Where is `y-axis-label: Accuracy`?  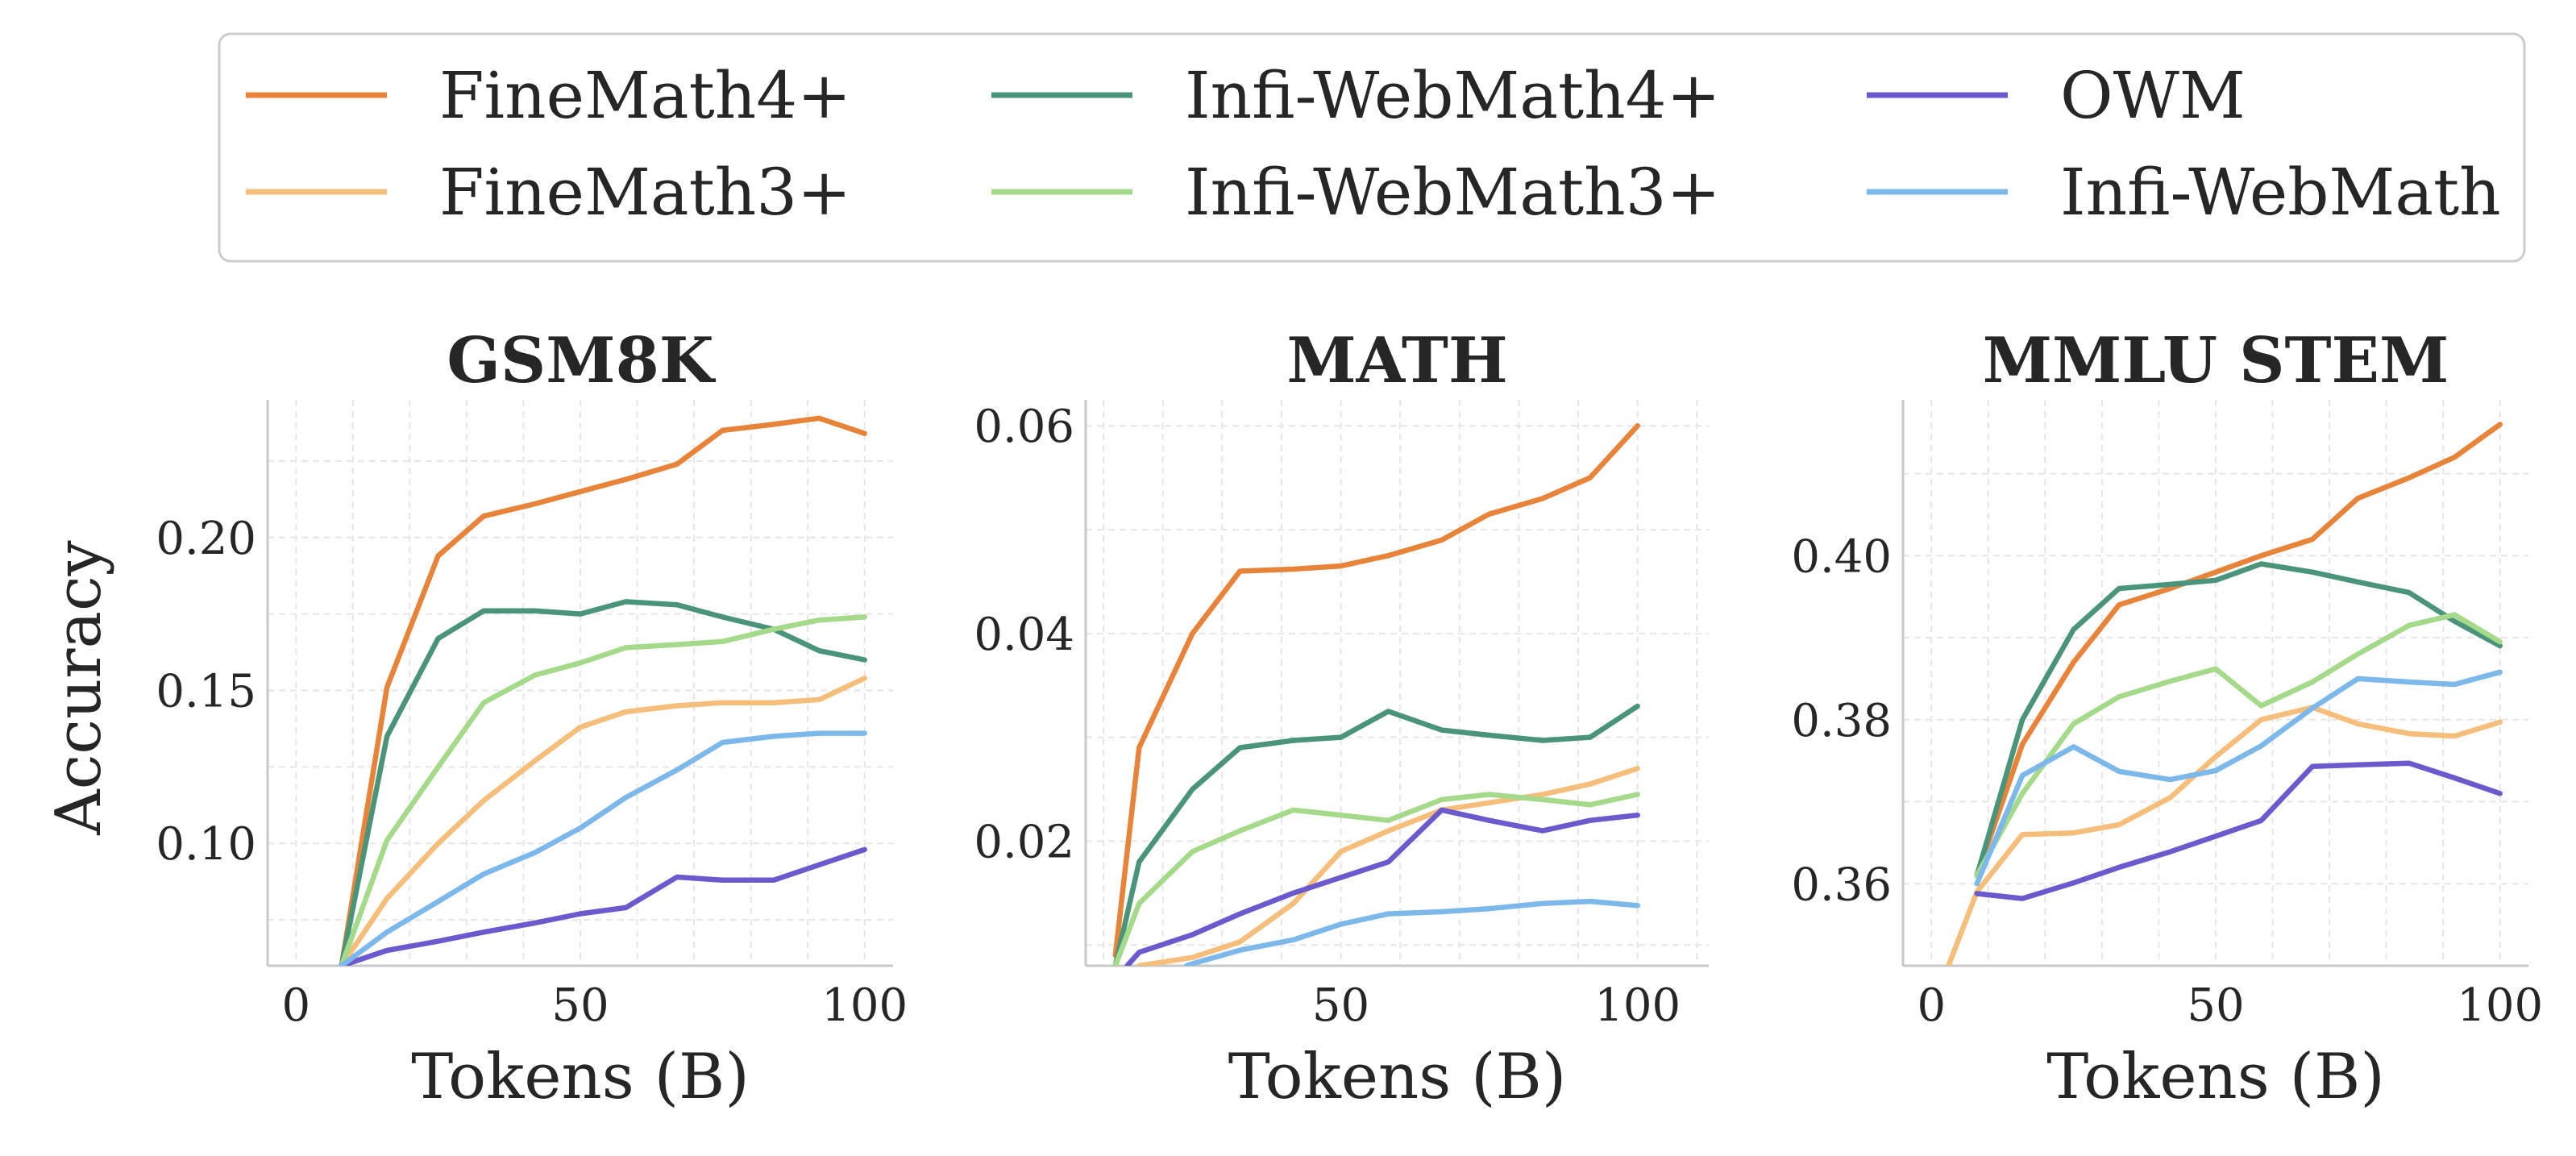 y-axis-label: Accuracy is located at coordinates (79, 687).